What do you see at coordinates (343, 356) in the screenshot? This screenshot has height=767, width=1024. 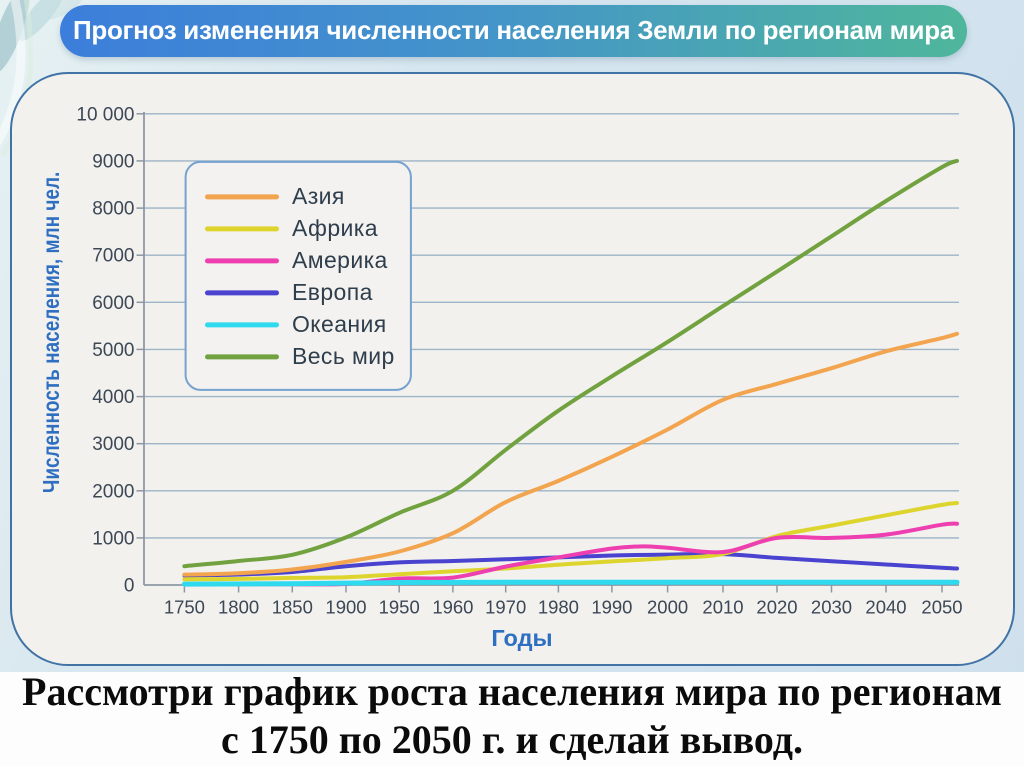 I see `svg-text: Весь мир` at bounding box center [343, 356].